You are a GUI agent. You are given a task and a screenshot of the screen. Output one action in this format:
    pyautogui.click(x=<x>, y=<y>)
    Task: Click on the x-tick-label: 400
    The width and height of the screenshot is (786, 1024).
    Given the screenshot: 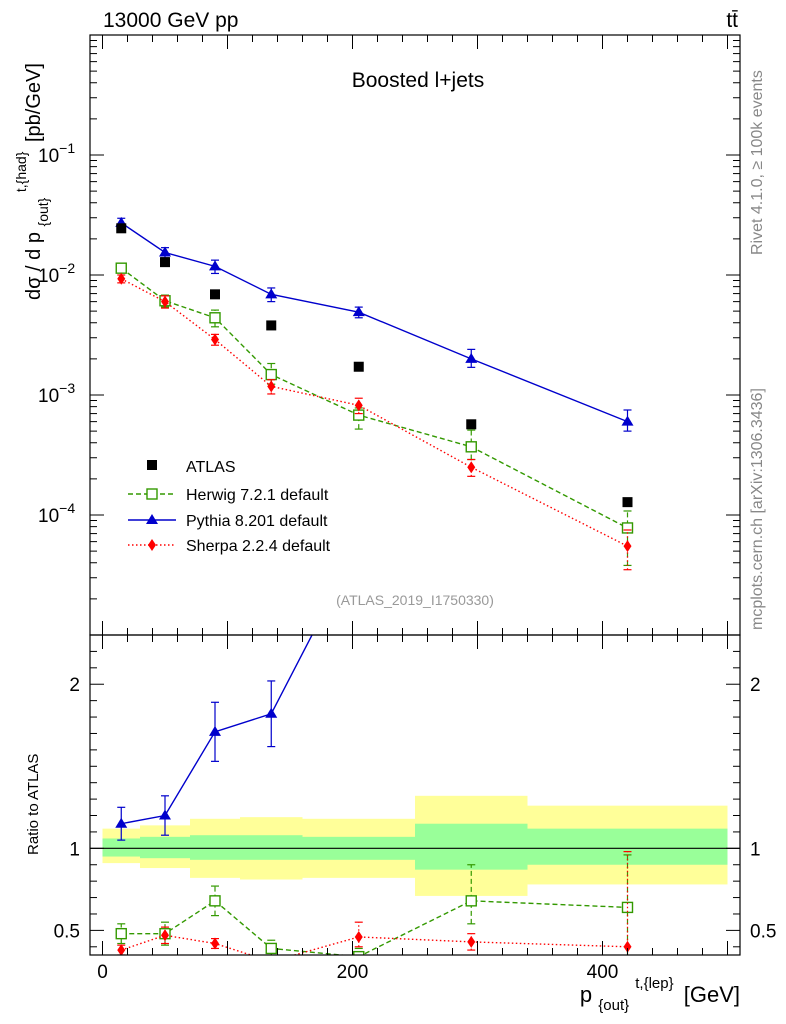 What is the action you would take?
    pyautogui.click(x=603, y=972)
    